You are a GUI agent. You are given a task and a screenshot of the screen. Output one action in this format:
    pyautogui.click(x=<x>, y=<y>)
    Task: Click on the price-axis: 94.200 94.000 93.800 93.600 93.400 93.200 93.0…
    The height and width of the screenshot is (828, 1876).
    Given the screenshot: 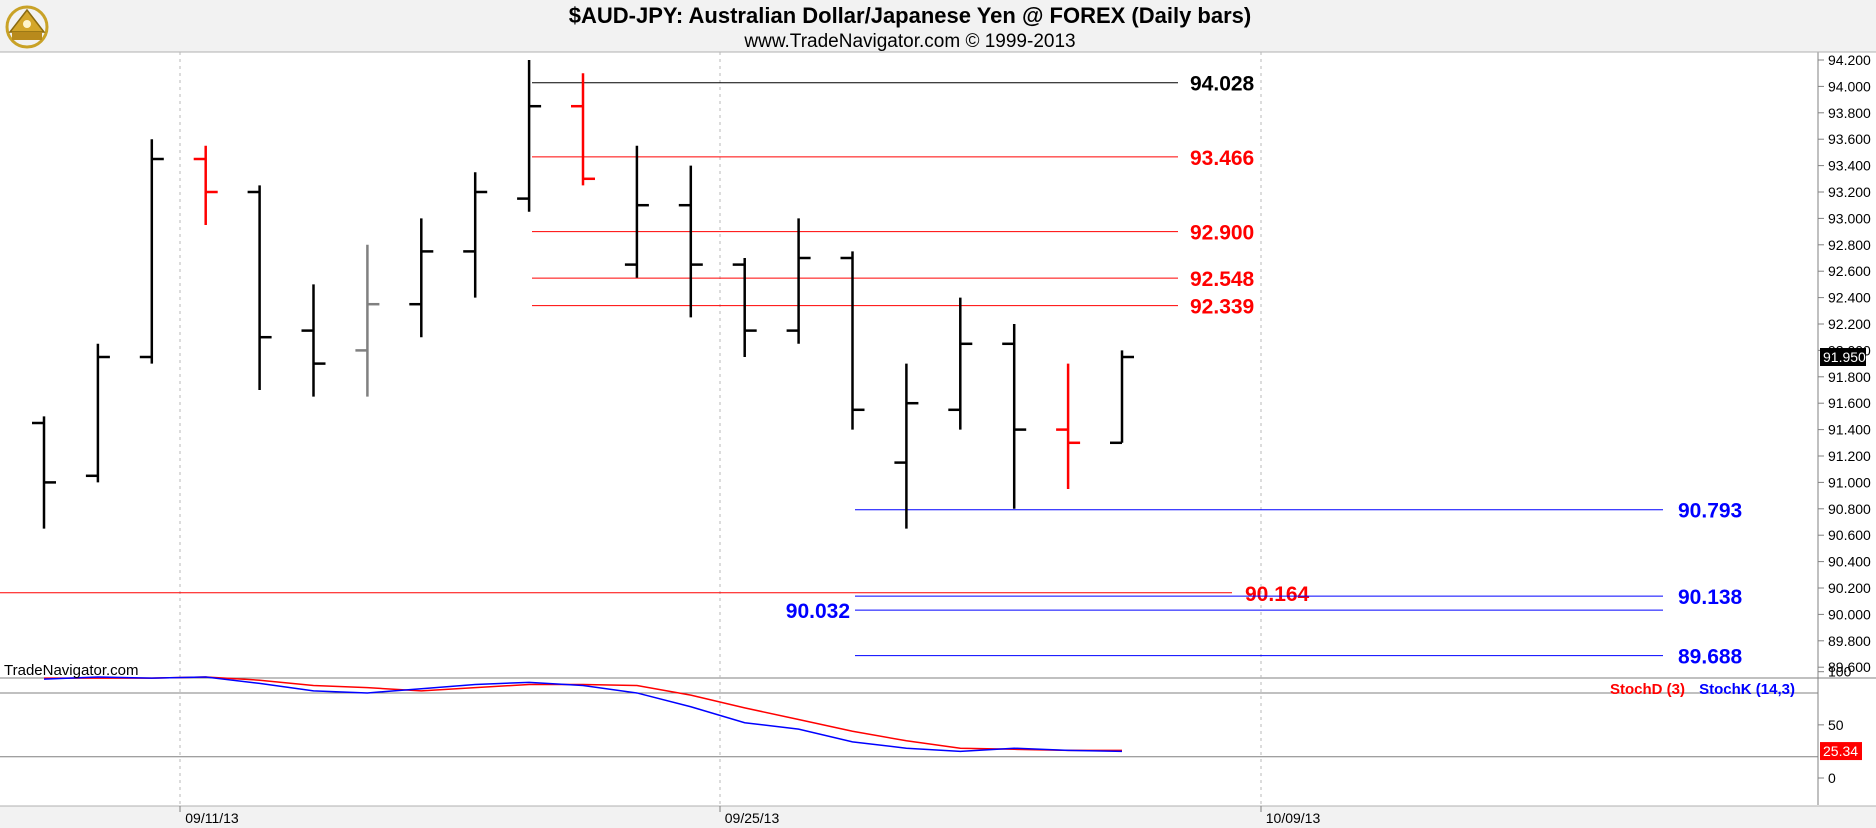 What is the action you would take?
    pyautogui.click(x=1844, y=363)
    